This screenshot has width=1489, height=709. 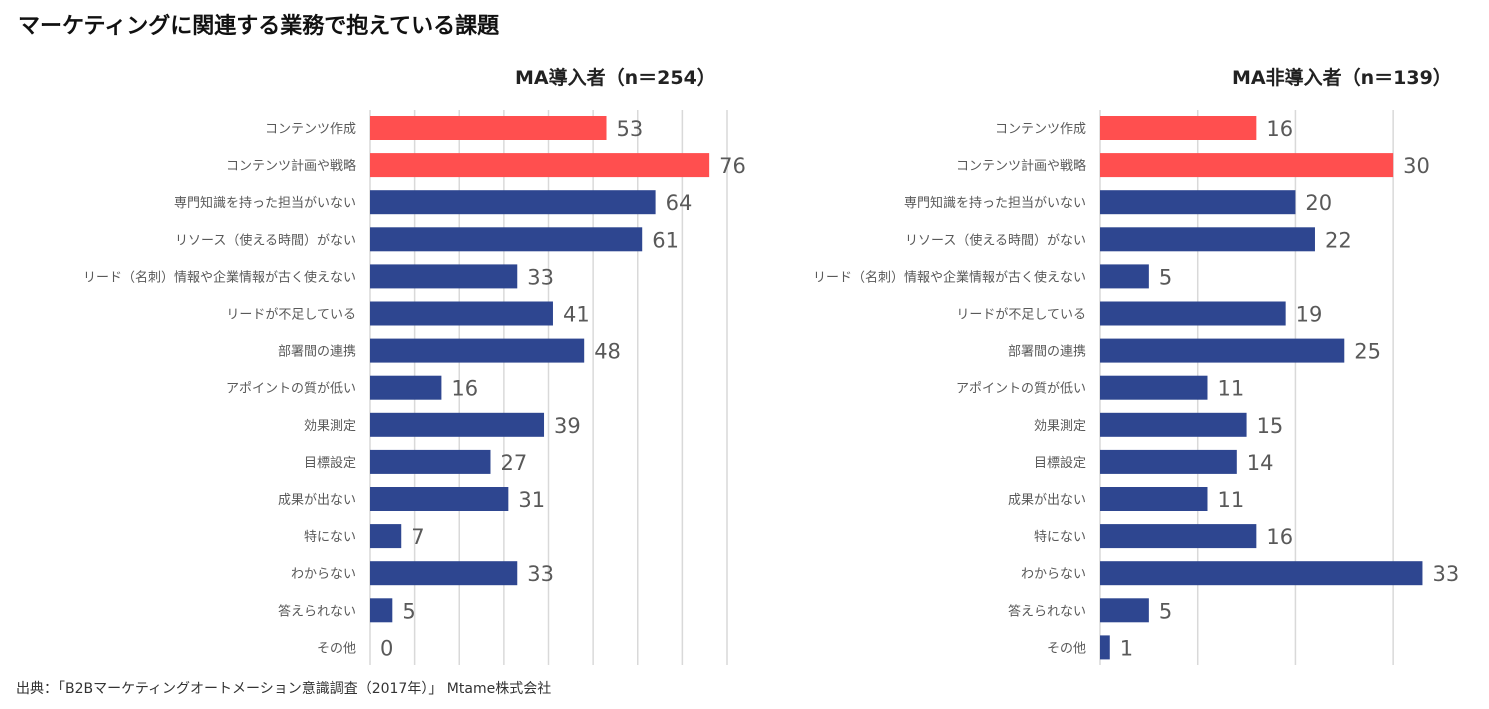 What do you see at coordinates (1270, 426) in the screenshot?
I see `value-label: 15` at bounding box center [1270, 426].